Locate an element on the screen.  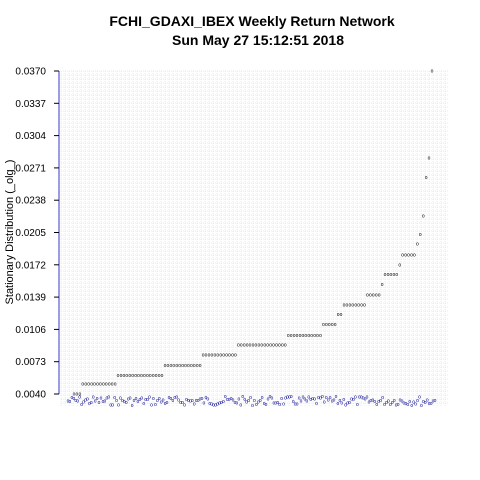
y-tick-label: 0.0304 is located at coordinates (30, 136).